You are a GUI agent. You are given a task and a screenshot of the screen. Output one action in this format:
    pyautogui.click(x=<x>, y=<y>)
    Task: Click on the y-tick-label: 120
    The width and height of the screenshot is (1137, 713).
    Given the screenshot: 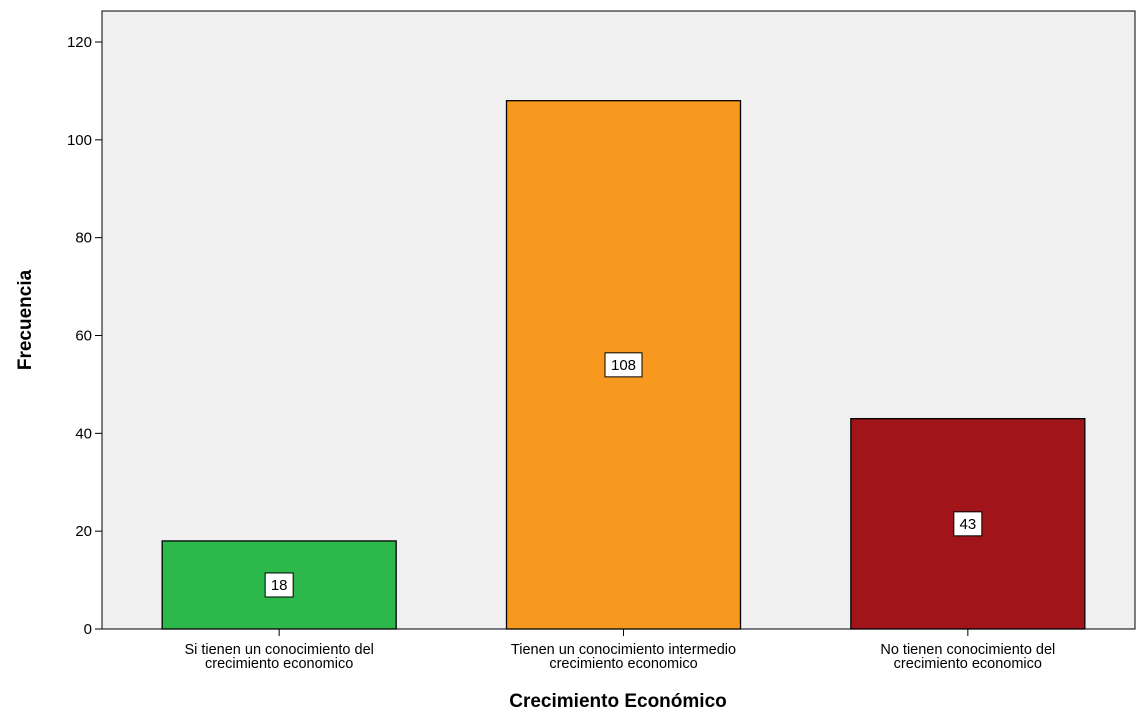 What is the action you would take?
    pyautogui.click(x=79, y=42)
    